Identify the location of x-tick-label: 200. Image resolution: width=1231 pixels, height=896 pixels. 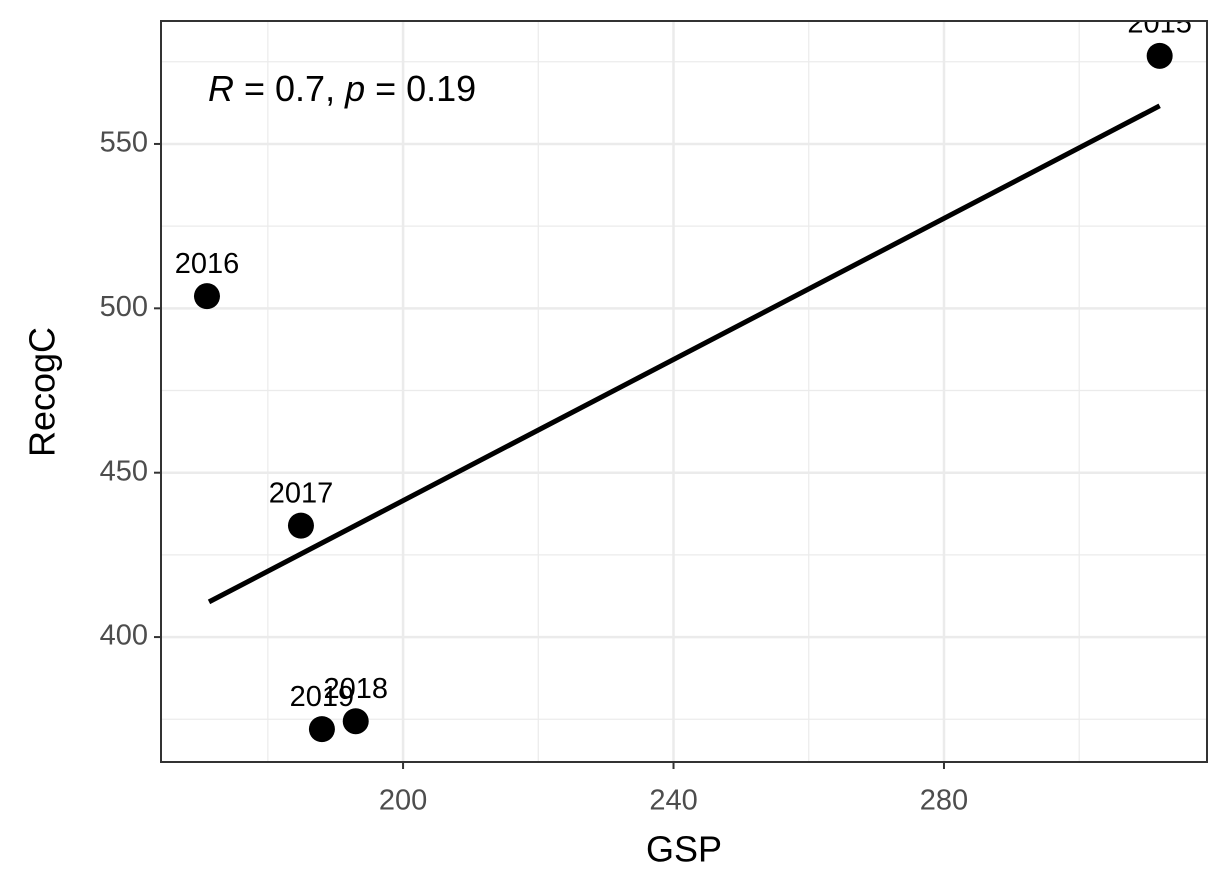
(403, 801).